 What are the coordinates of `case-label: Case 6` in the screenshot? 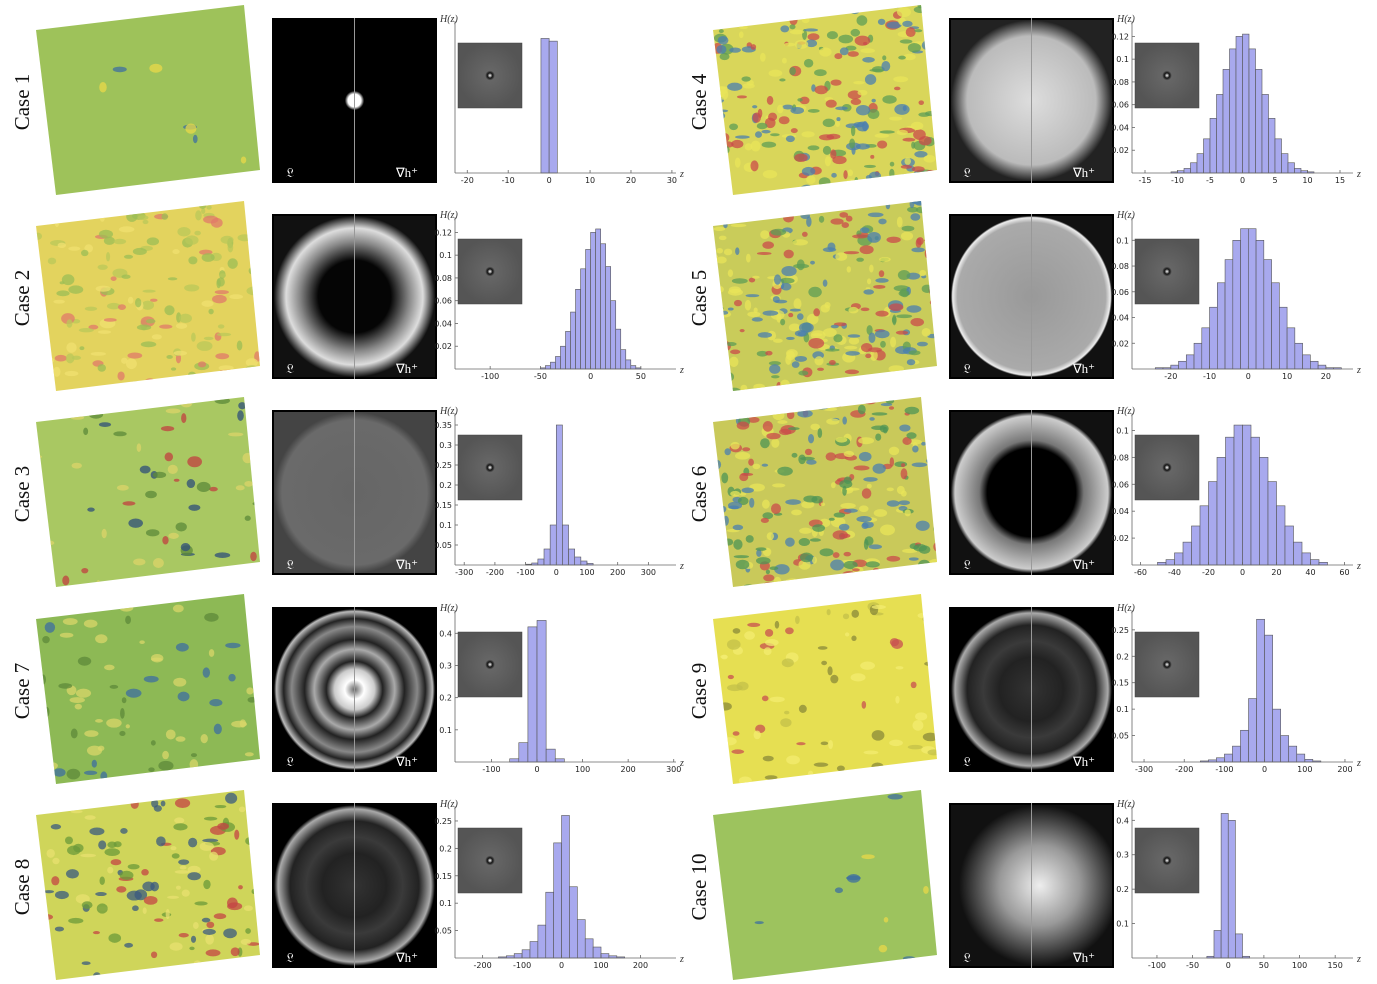 It's located at (699, 494).